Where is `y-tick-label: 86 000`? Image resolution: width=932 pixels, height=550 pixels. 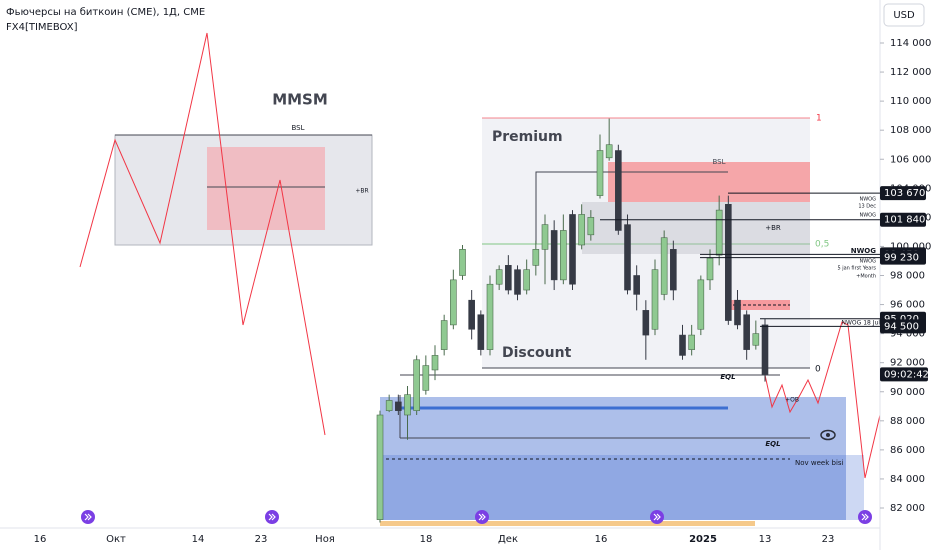
y-tick-label: 86 000 is located at coordinates (907, 450).